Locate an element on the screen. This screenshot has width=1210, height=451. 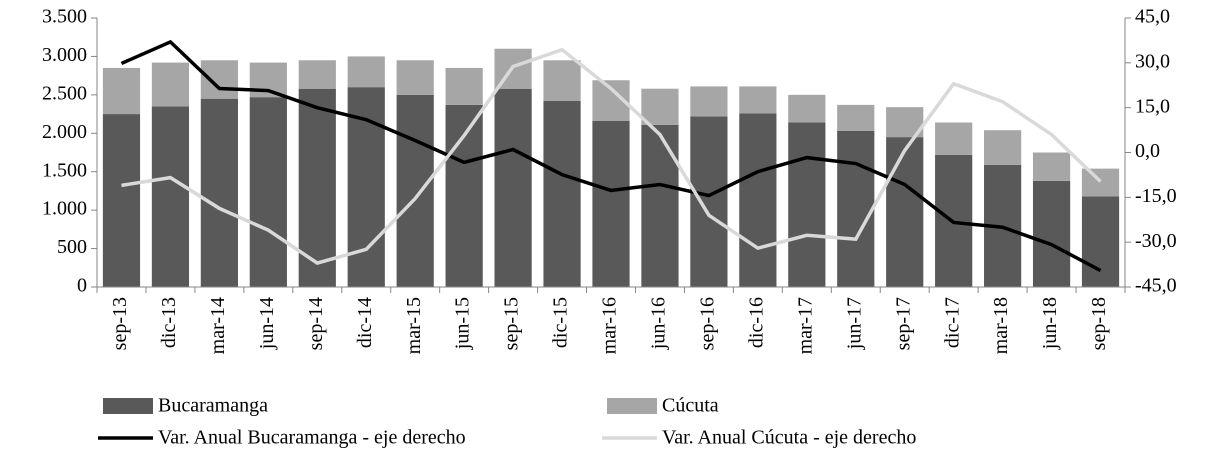
x-tick-label: mar-16 is located at coordinates (610, 325).